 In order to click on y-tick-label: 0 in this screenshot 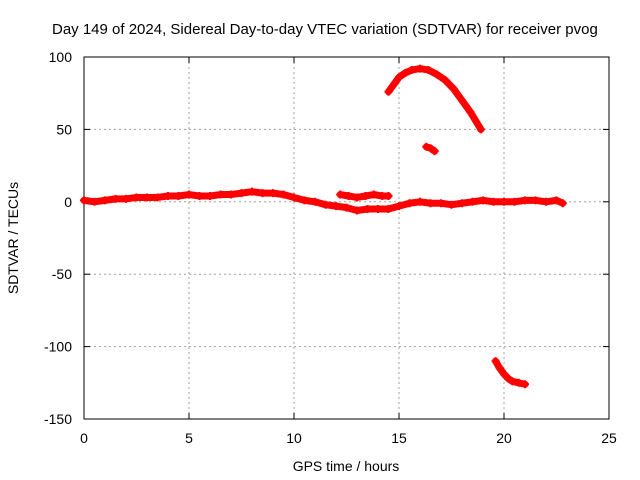, I will do `click(68, 202)`.